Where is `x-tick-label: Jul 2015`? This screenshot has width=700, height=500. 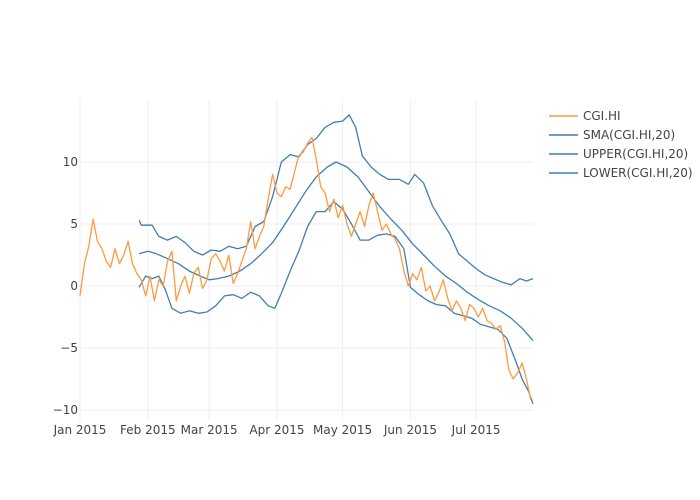 x-tick-label: Jul 2015 is located at coordinates (476, 430).